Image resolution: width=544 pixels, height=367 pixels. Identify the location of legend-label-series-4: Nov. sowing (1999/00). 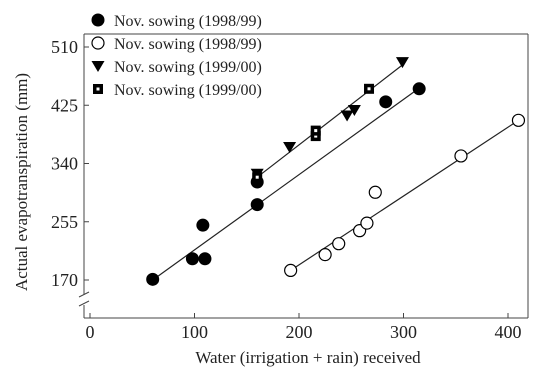
(188, 90).